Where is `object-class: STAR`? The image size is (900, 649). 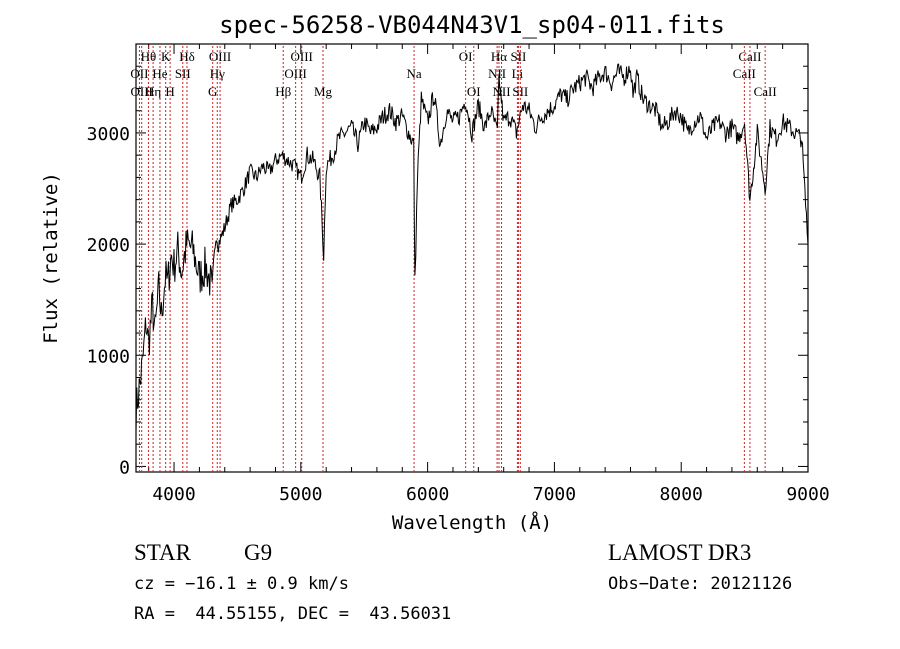
object-class: STAR is located at coordinates (163, 552).